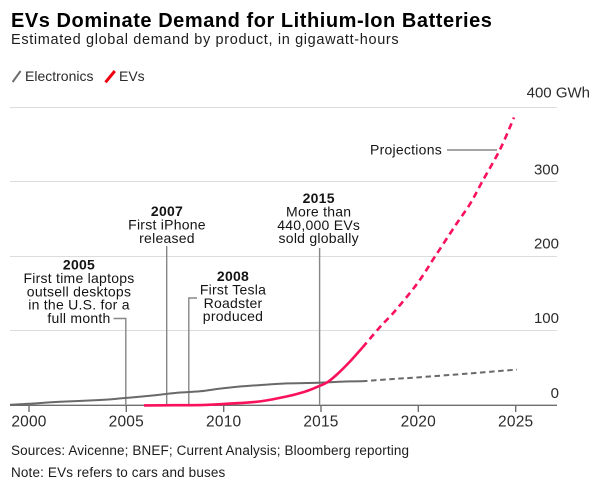 Image resolution: width=600 pixels, height=489 pixels. I want to click on svg-text: Electronics, so click(59, 76).